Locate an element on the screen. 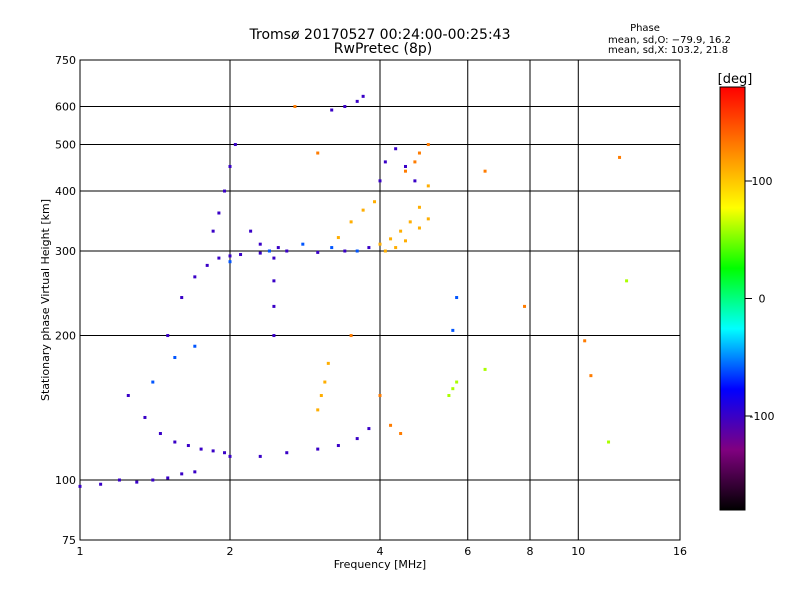 This screenshot has width=800, height=600. y-tick-label: 300 is located at coordinates (65, 251).